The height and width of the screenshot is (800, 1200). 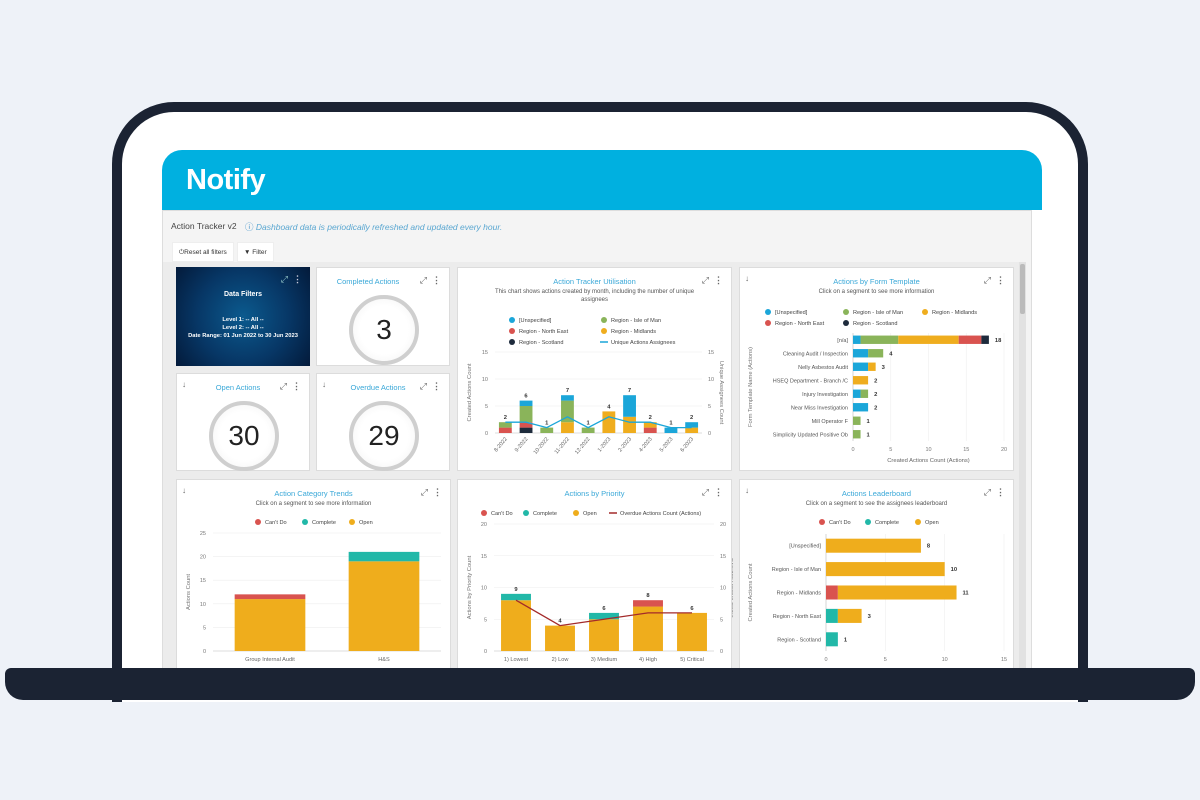 What do you see at coordinates (243, 422) in the screenshot?
I see `open-actions-panel: ↓ Open Actions ⤢ ⋮ 30` at bounding box center [243, 422].